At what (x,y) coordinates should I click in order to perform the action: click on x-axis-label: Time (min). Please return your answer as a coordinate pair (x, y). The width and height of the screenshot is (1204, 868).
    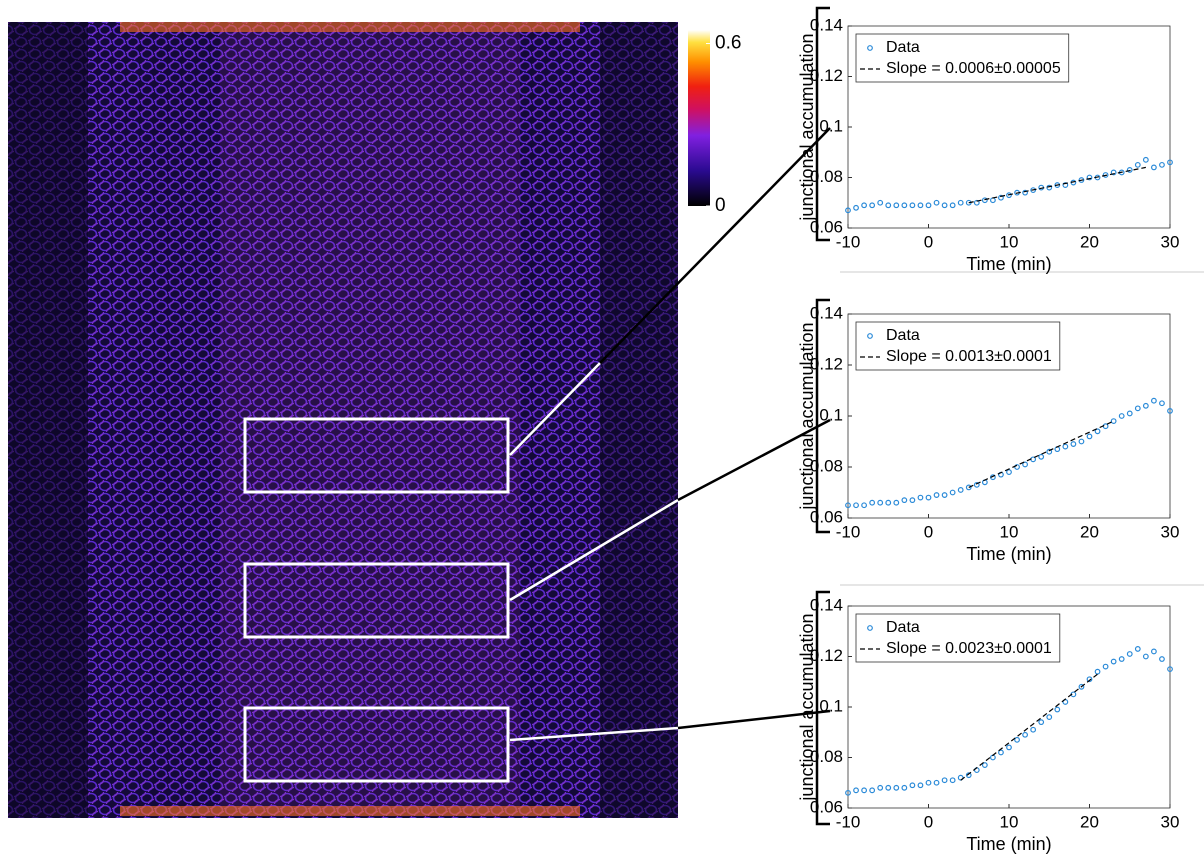
    Looking at the image, I should click on (1008, 844).